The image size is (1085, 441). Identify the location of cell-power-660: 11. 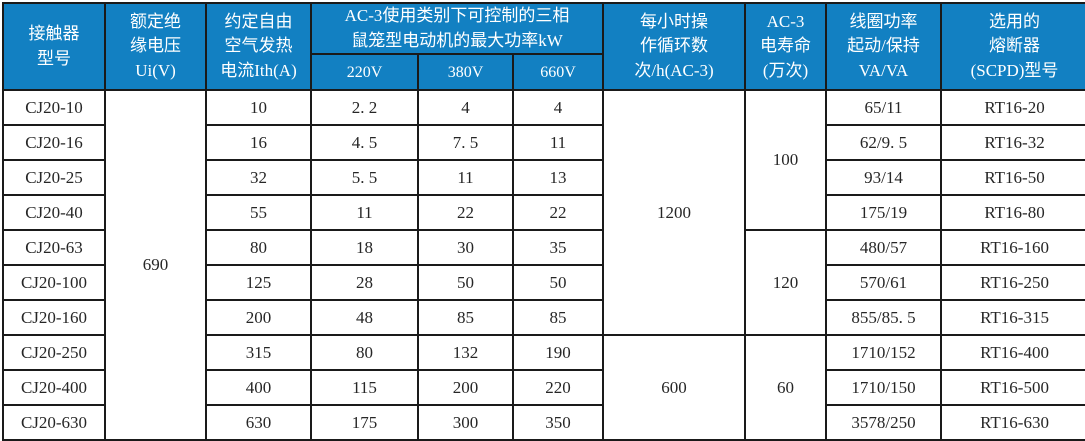
(558, 143).